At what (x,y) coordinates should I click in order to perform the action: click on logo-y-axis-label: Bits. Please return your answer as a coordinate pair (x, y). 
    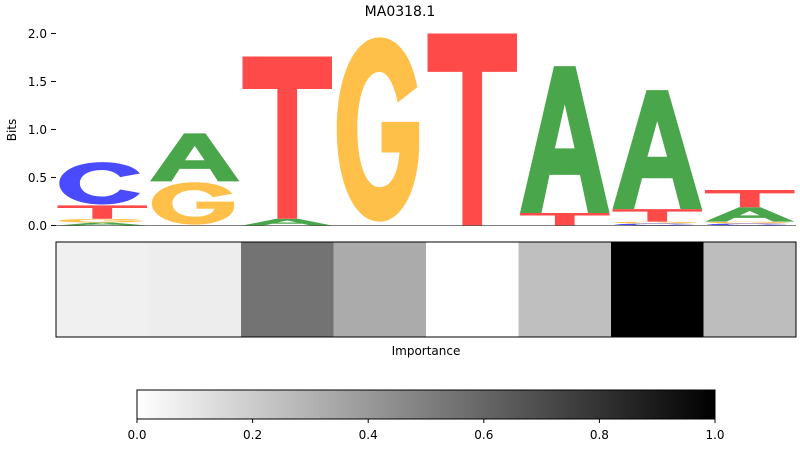
    Looking at the image, I should click on (12, 130).